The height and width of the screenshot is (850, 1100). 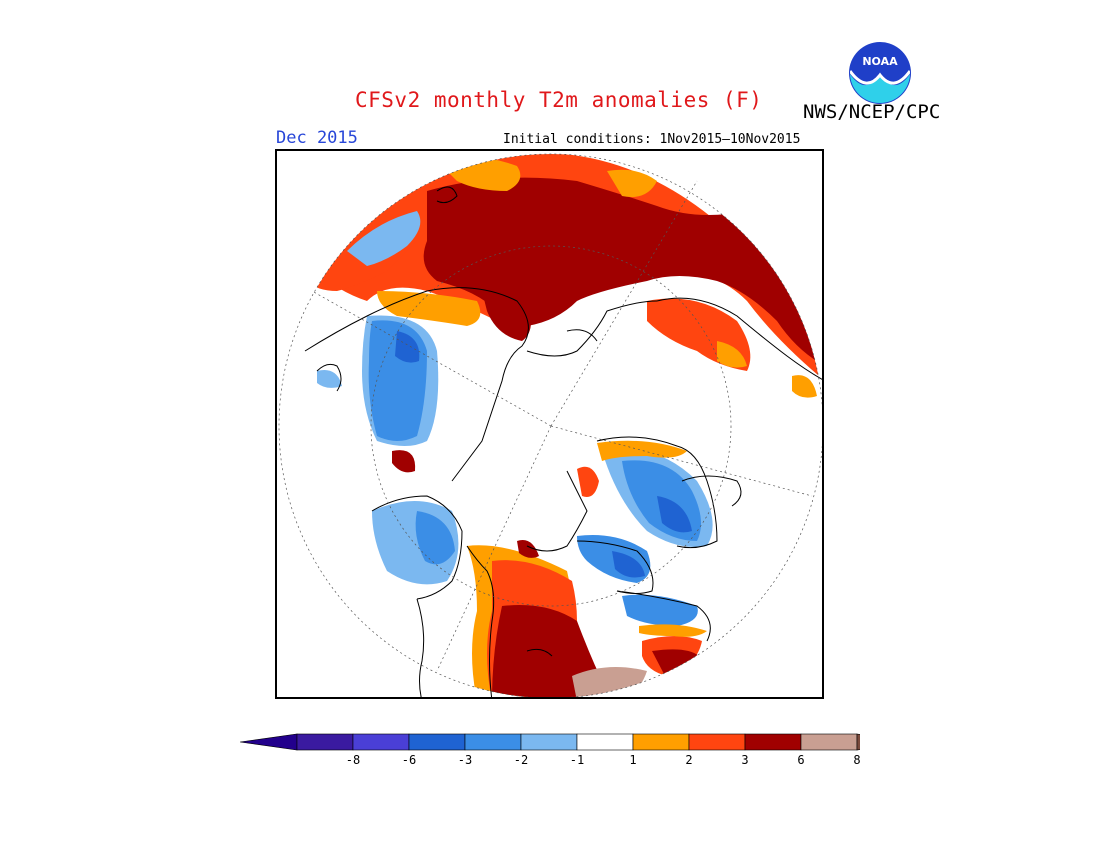 I want to click on anomaly-region-atlantic-lightblue, so click(x=384, y=238).